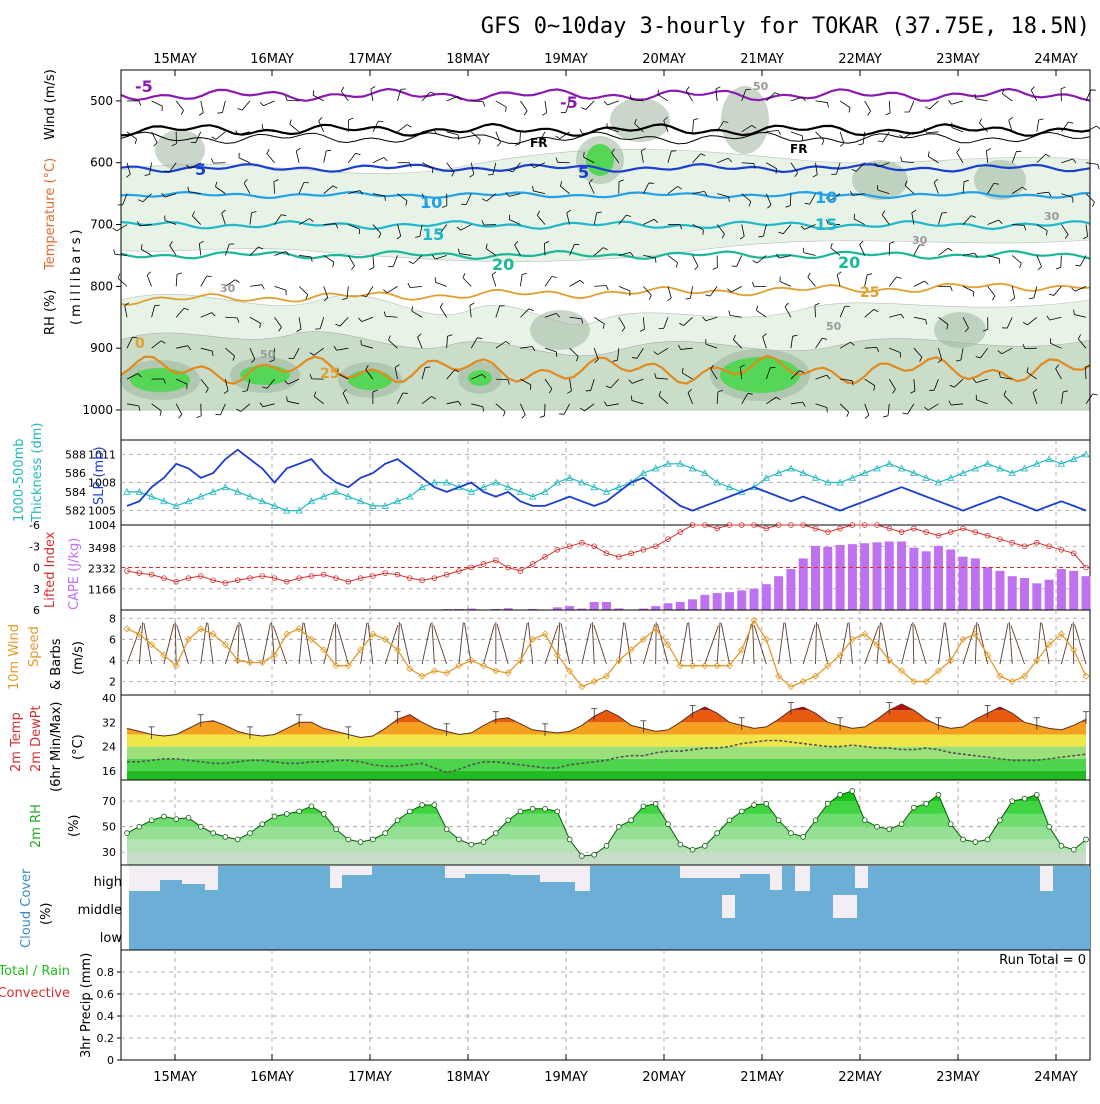 This screenshot has width=1100, height=1104. I want to click on thickness-label-a: 1000-500mb, so click(19, 480).